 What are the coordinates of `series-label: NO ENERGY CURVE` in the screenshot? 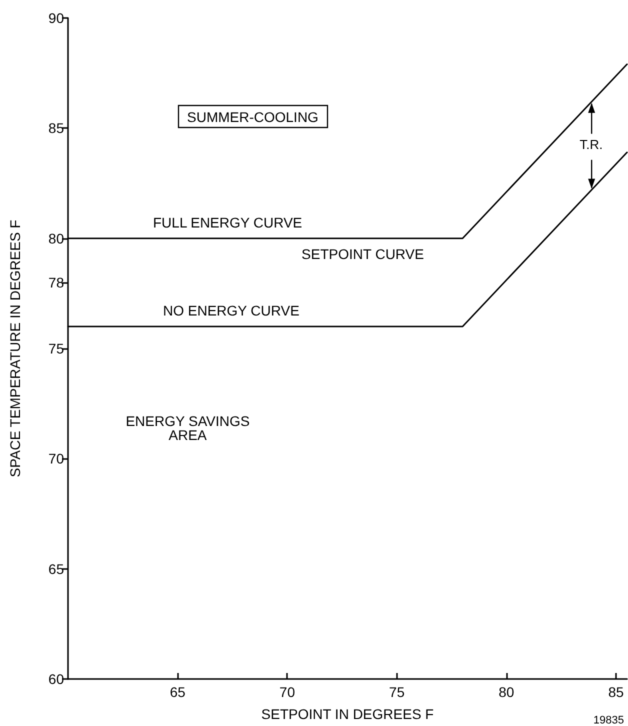 It's located at (231, 310).